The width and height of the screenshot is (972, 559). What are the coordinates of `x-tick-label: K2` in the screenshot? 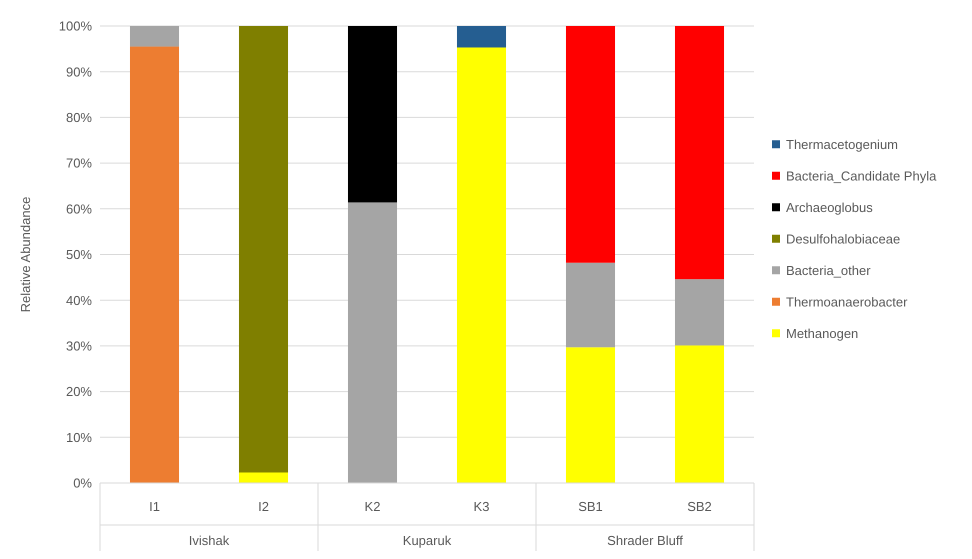 It's located at (372, 506).